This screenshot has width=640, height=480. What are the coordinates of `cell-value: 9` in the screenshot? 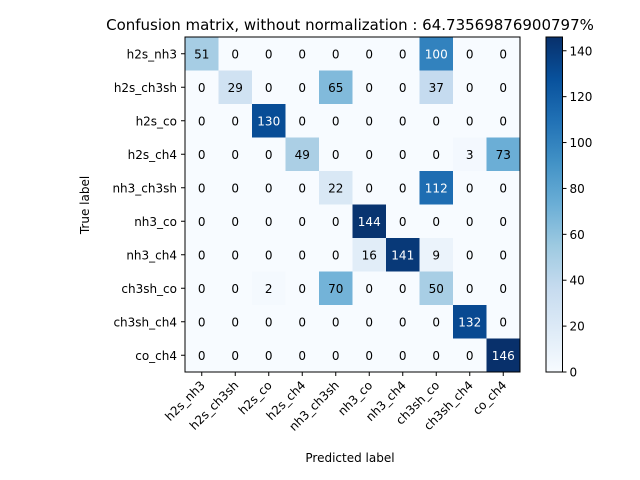 It's located at (436, 255).